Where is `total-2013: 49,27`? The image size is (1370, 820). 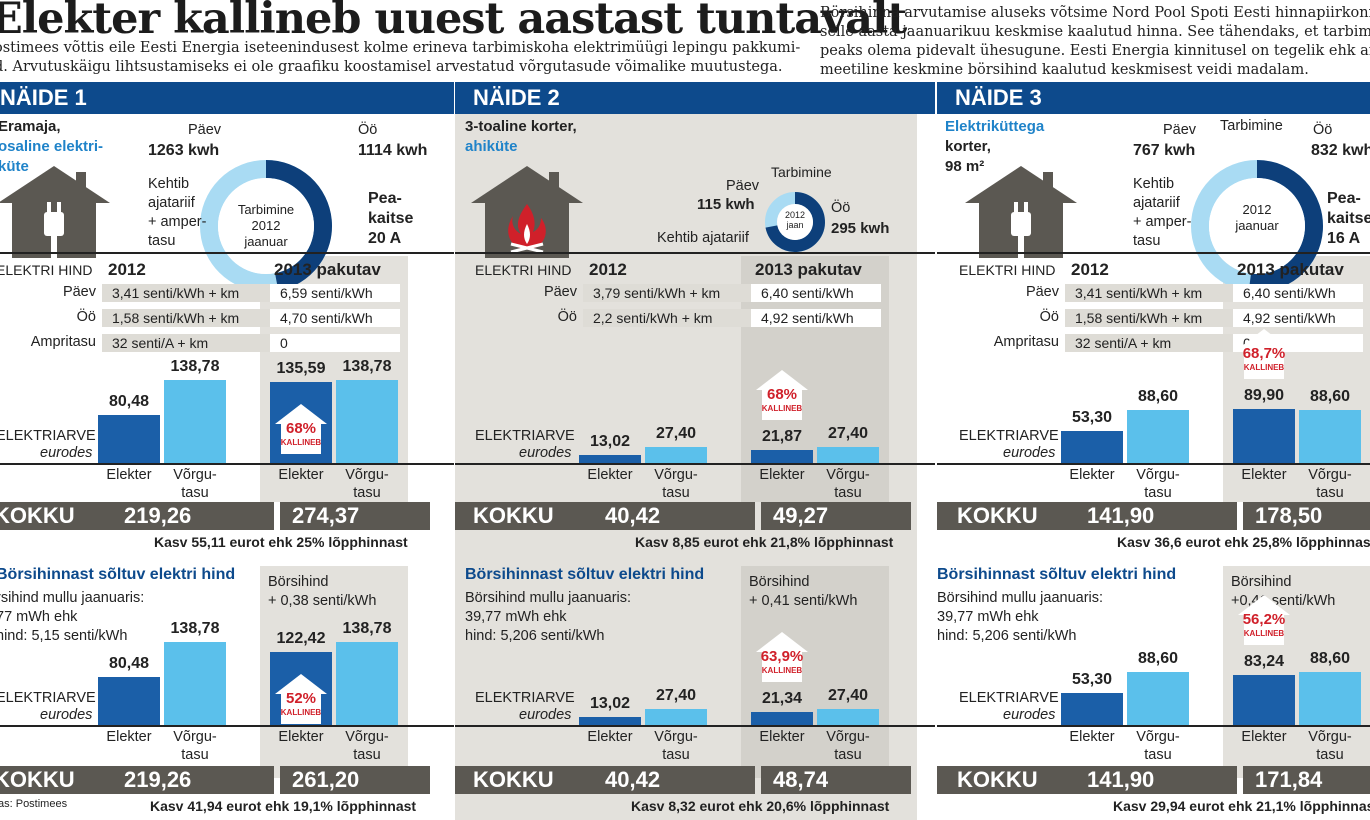 total-2013: 49,27 is located at coordinates (801, 515).